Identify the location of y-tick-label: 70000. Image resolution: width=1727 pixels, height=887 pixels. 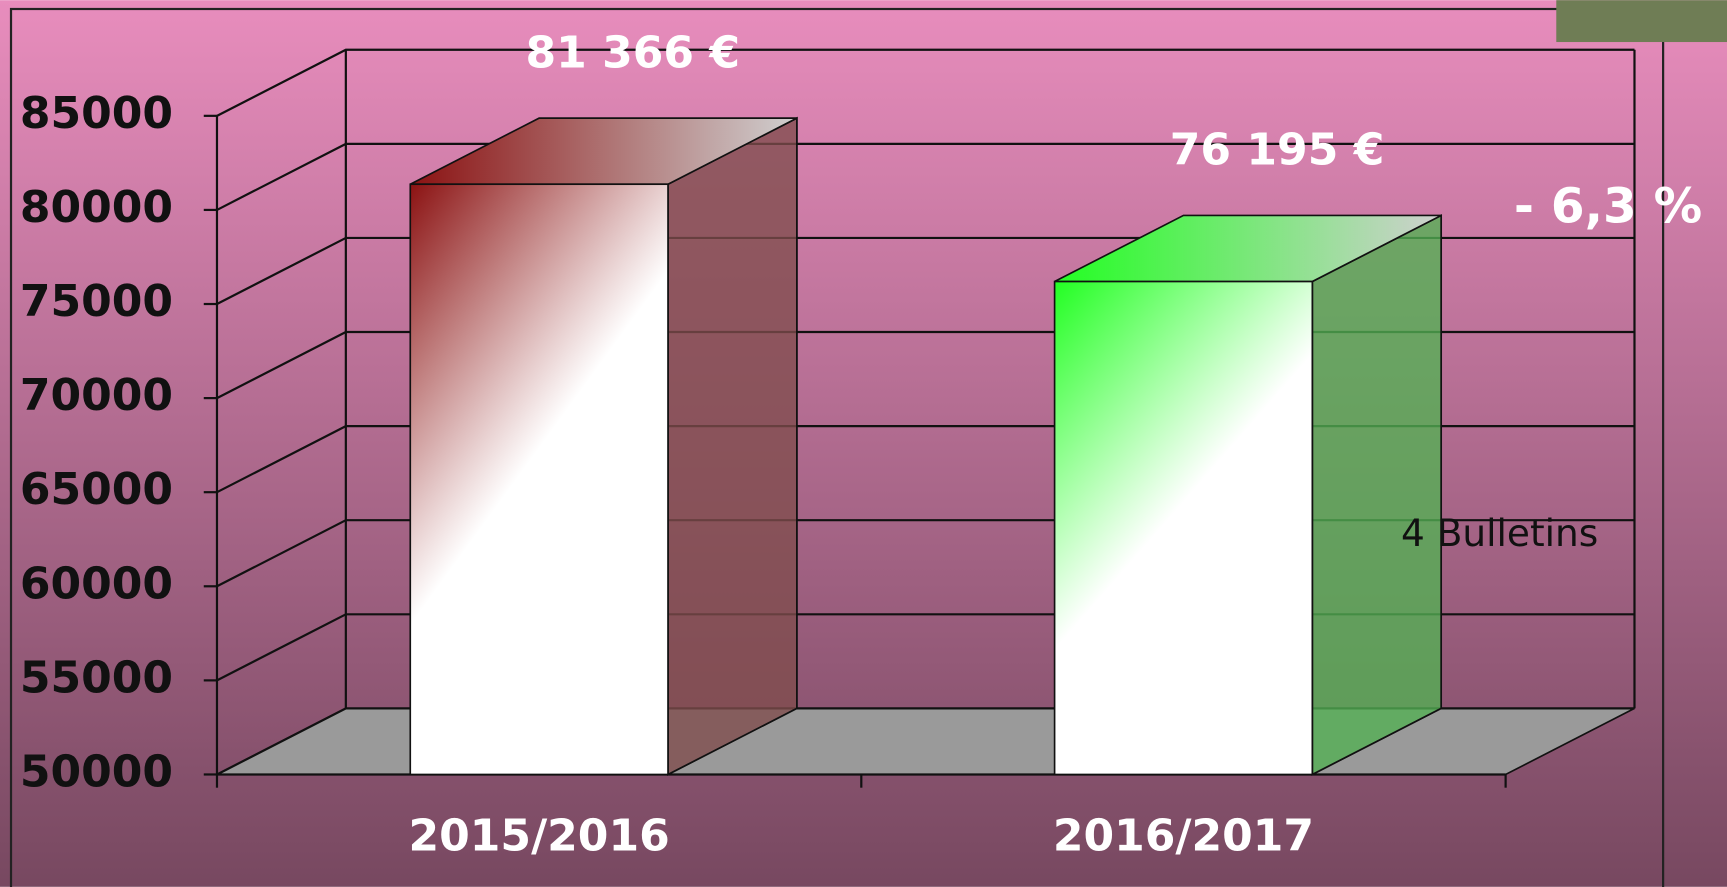
(96, 395).